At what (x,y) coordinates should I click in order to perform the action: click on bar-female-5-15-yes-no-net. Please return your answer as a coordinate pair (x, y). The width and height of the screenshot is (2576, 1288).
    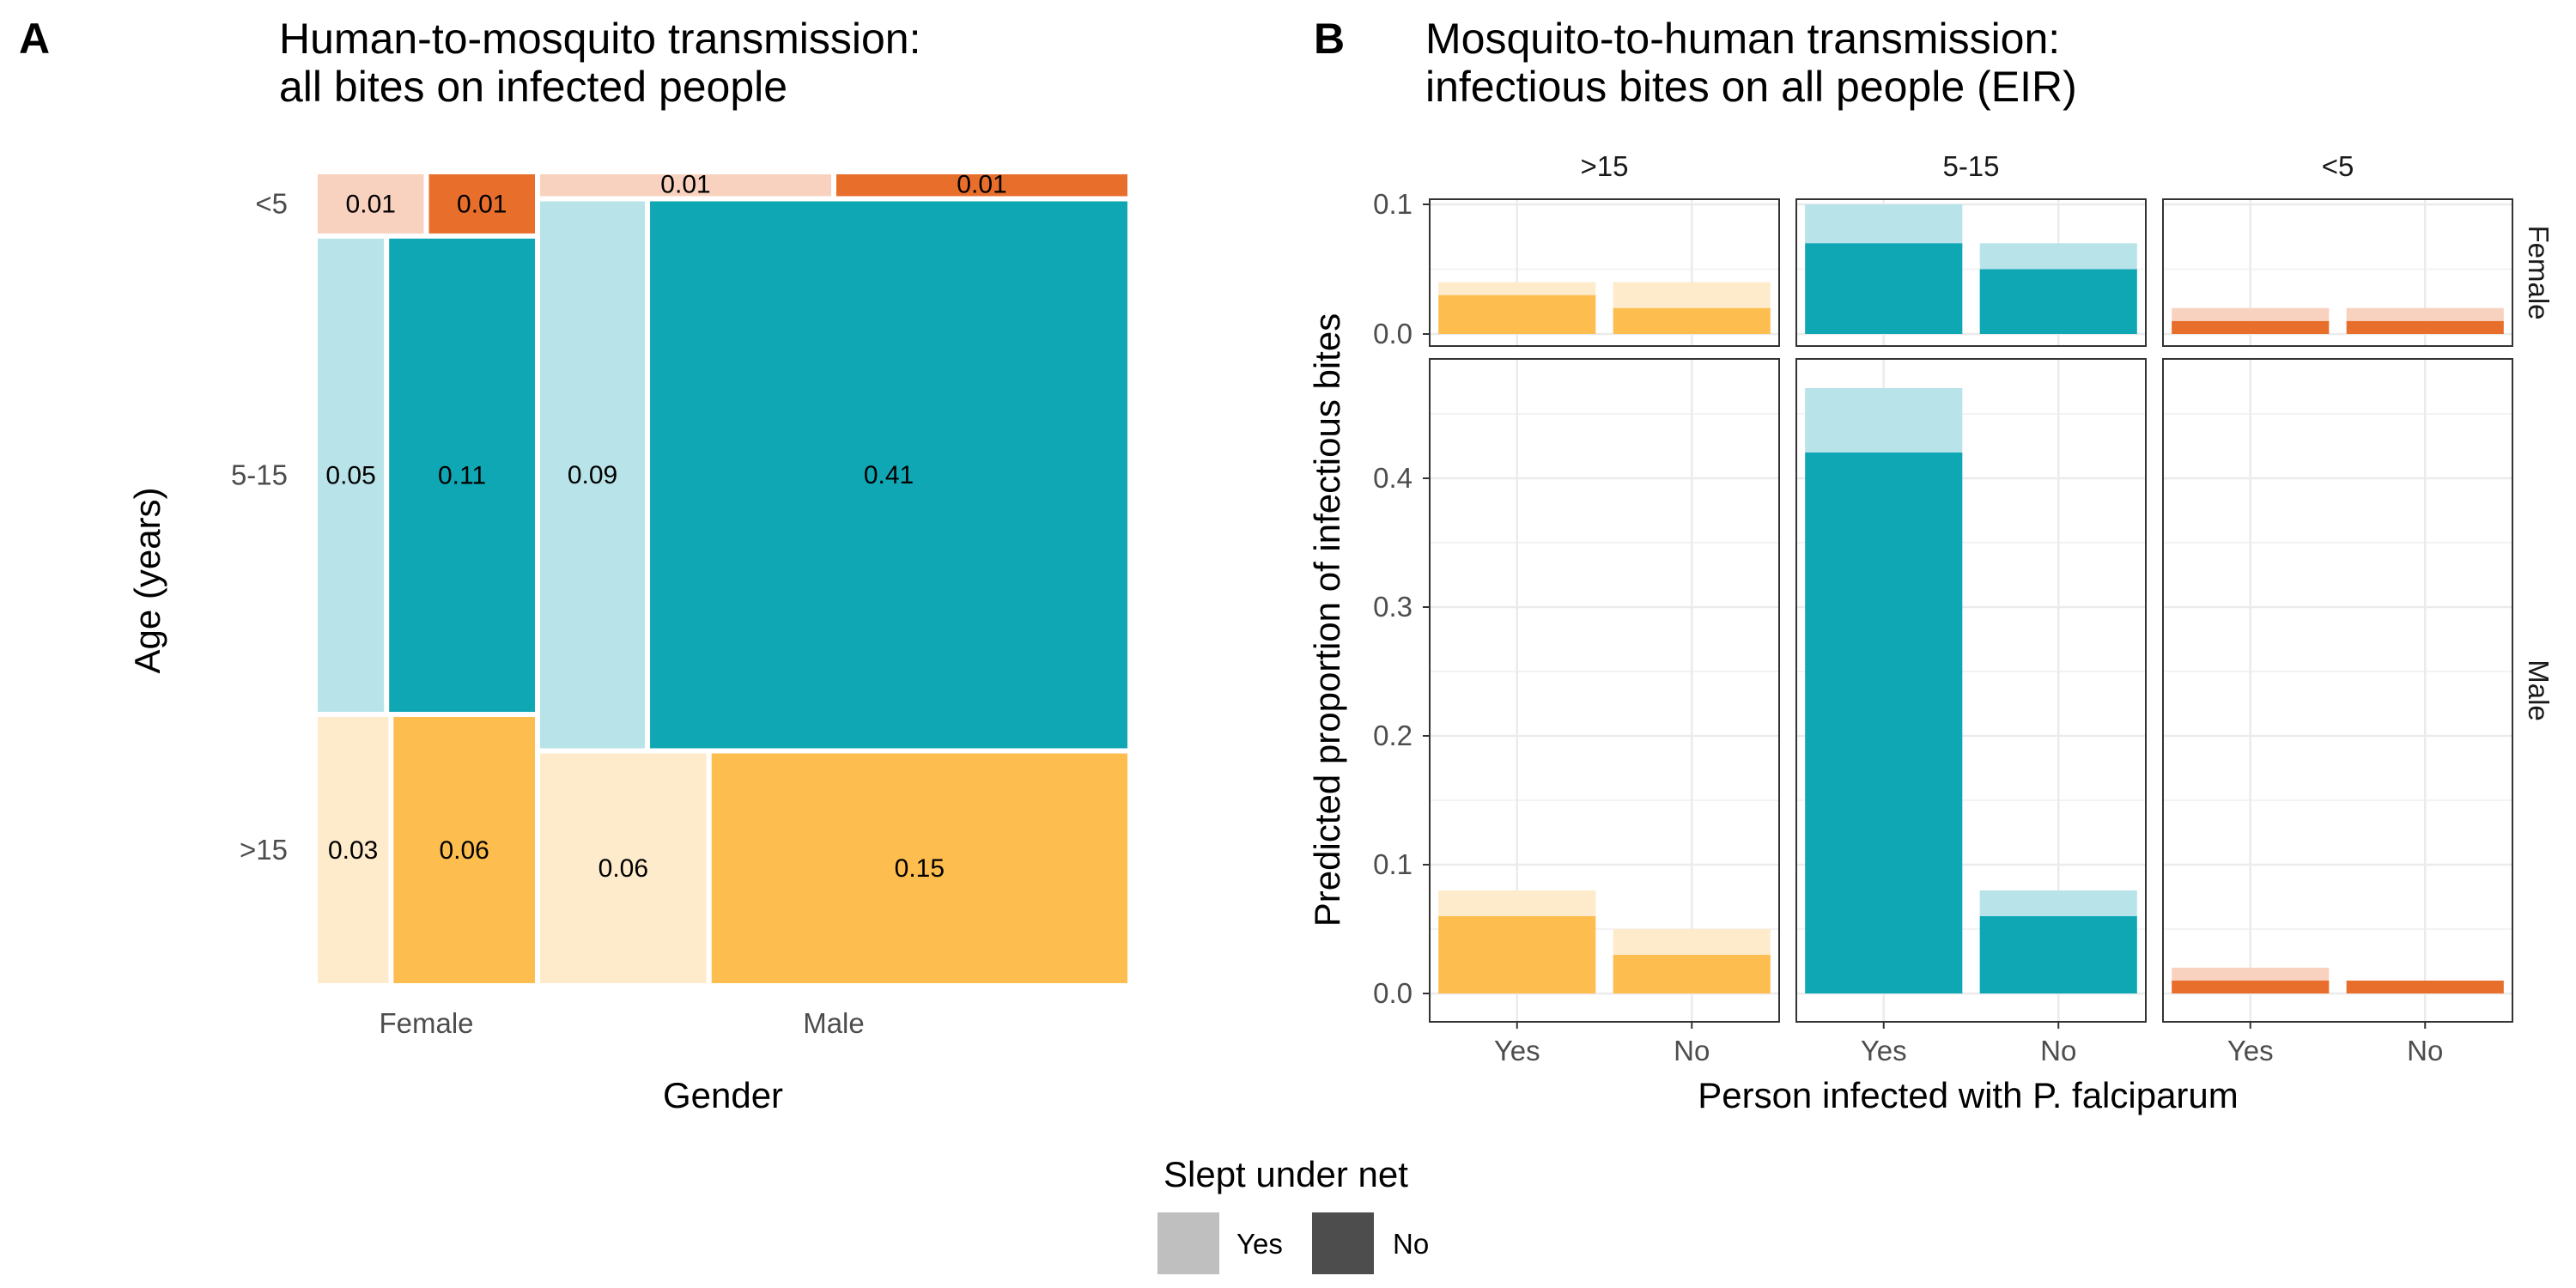
    Looking at the image, I should click on (1884, 289).